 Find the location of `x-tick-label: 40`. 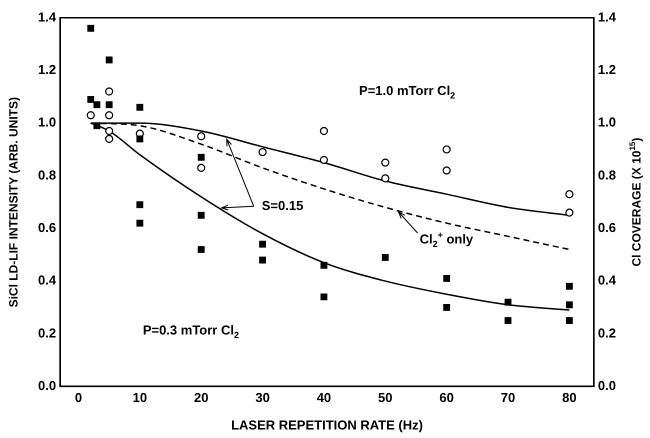

x-tick-label: 40 is located at coordinates (324, 397).